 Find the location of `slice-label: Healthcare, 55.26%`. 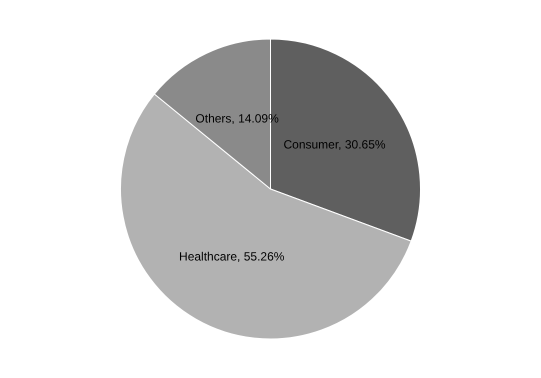

slice-label: Healthcare, 55.26% is located at coordinates (232, 257).